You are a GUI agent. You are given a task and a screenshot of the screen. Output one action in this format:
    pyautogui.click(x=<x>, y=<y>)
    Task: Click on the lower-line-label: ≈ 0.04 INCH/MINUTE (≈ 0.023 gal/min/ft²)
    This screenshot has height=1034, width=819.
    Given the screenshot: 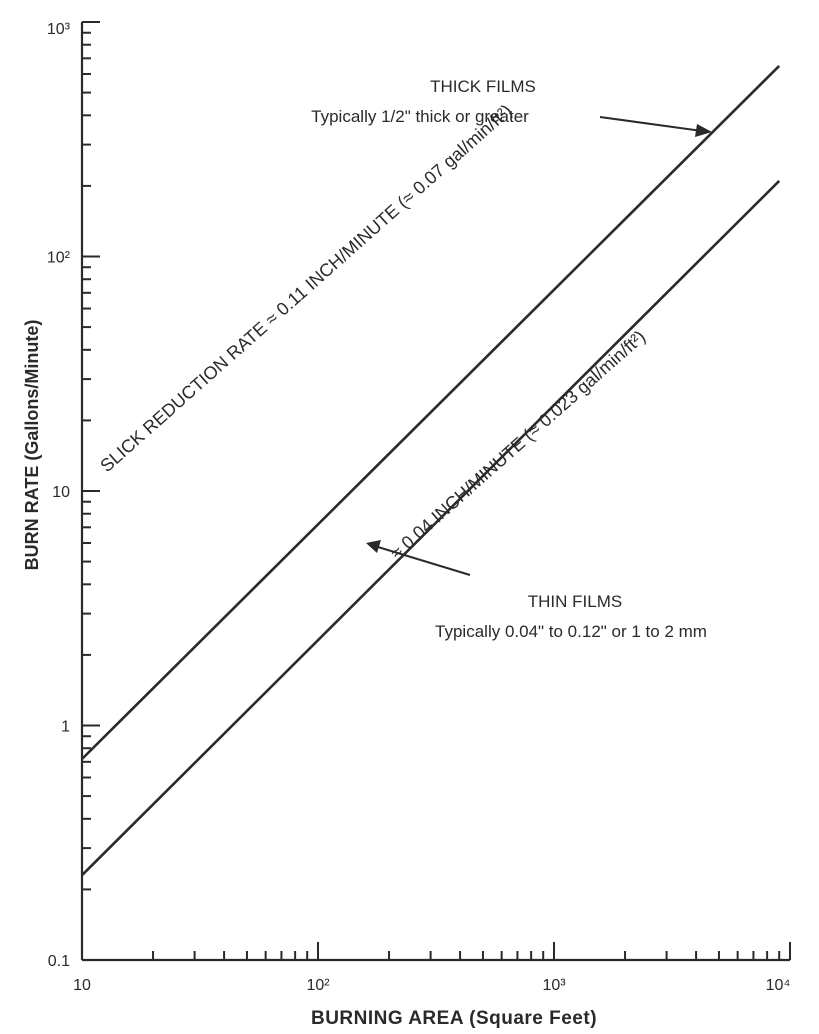 What is the action you would take?
    pyautogui.click(x=517, y=444)
    